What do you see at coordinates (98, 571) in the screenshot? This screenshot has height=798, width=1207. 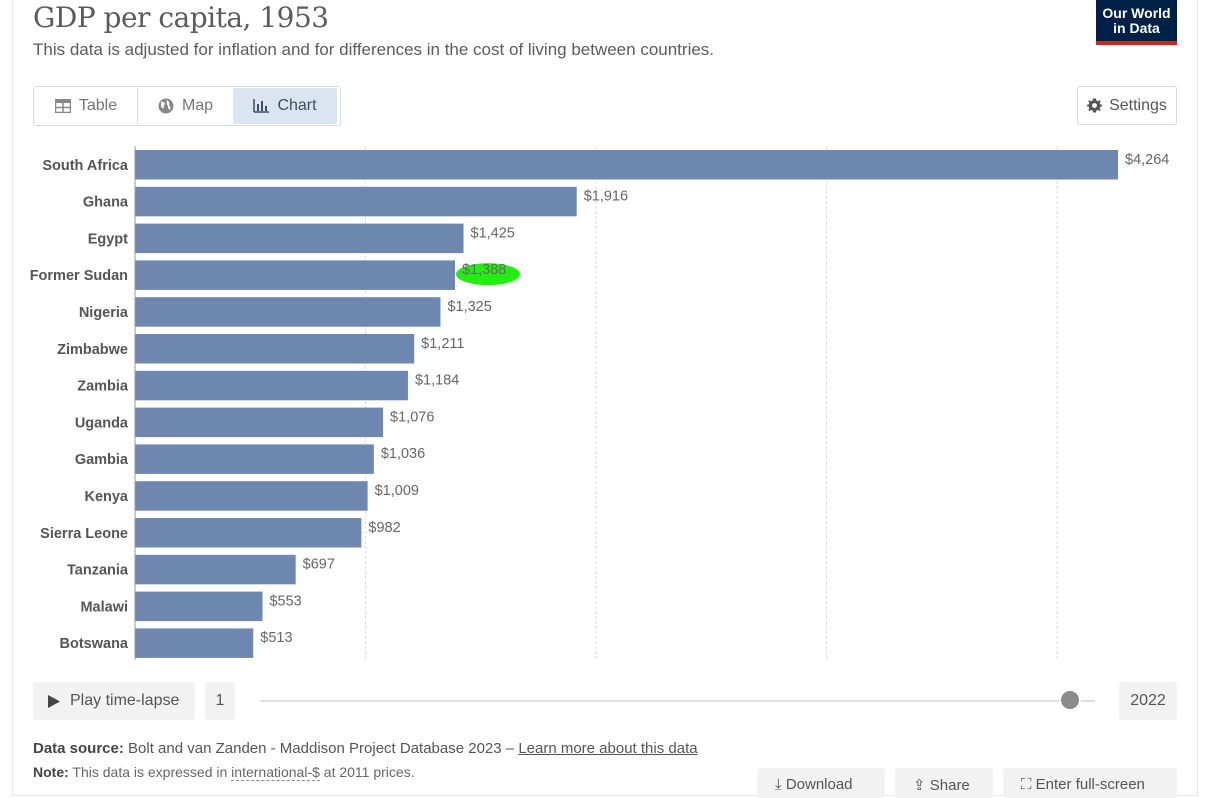 I see `country-label: Tanzania` at bounding box center [98, 571].